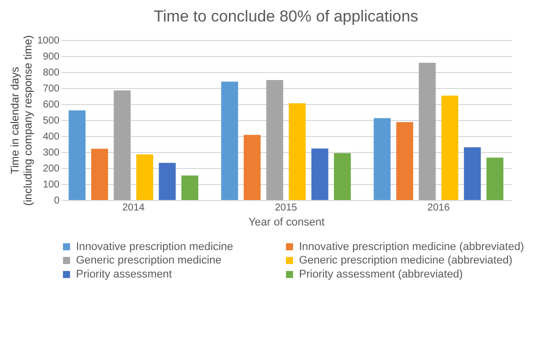 This screenshot has width=556, height=340. Describe the element at coordinates (51, 105) in the screenshot. I see `y-tick-label: 600` at that location.